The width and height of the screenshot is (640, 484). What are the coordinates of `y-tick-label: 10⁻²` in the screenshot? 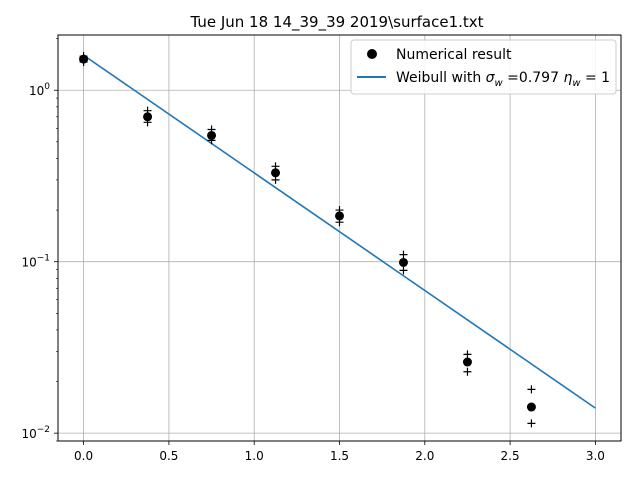 It's located at (35, 433).